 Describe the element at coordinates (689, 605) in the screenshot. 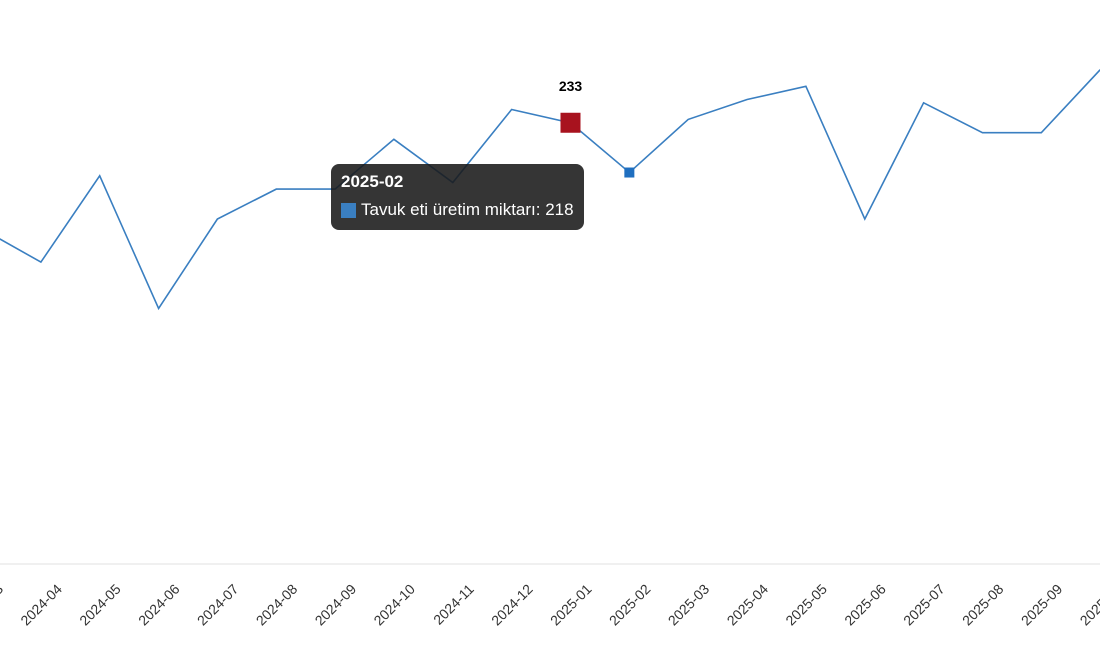

I see `x-tick-label: 2025-03` at that location.